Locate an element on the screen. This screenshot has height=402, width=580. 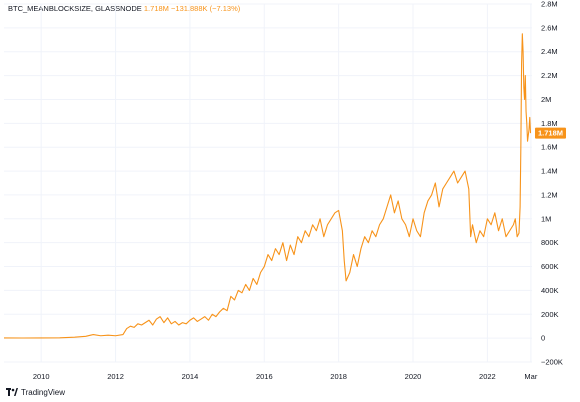
y-tick-label: 2.2M is located at coordinates (549, 75).